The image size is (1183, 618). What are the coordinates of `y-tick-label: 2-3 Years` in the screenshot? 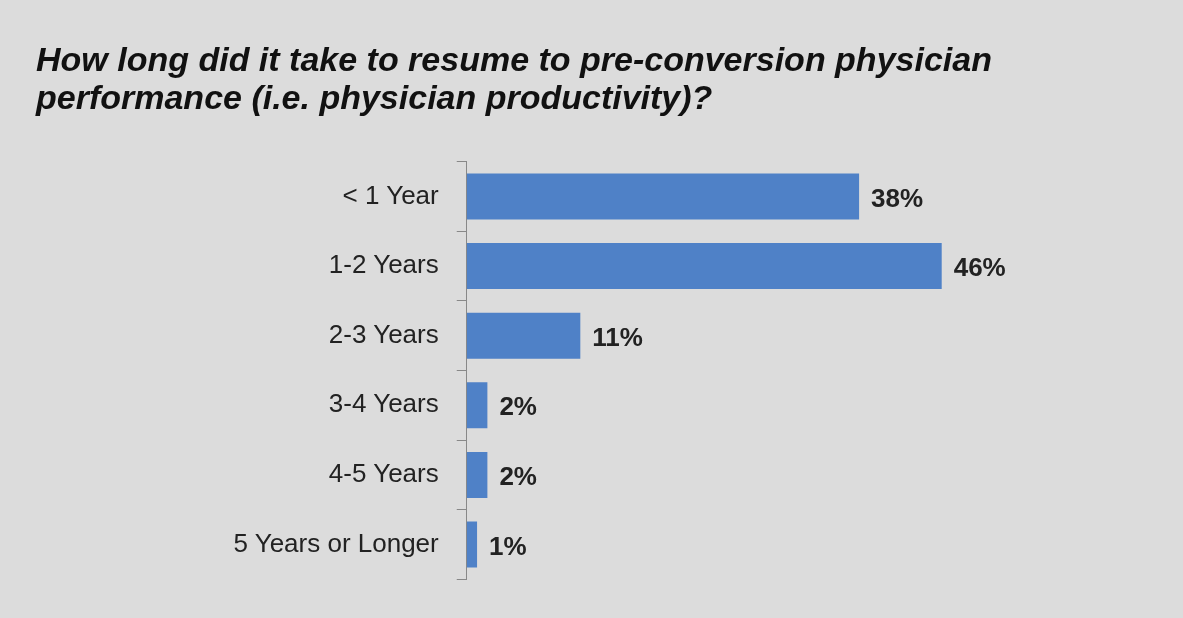 It's located at (383, 333).